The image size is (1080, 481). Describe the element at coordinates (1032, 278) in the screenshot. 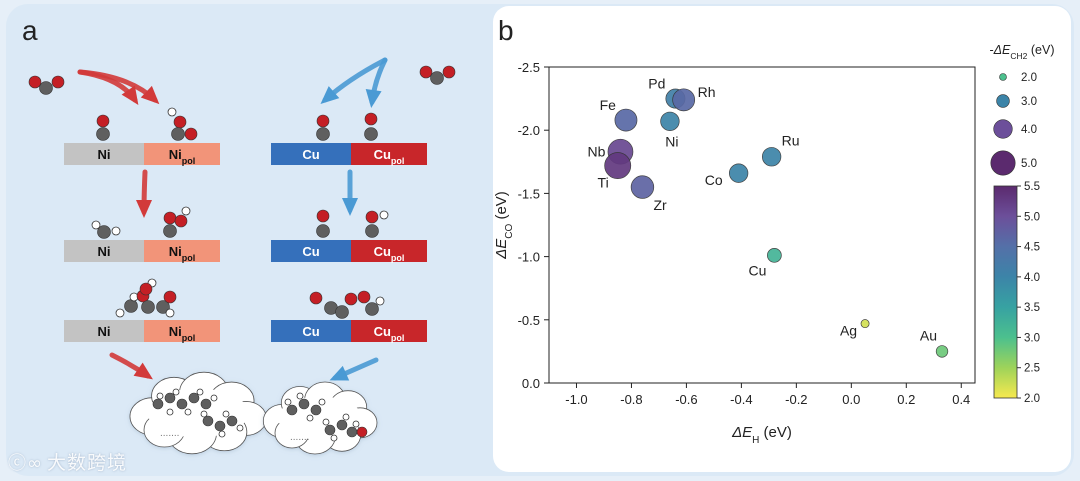

I see `colorbar-tick-label: 4.0` at that location.